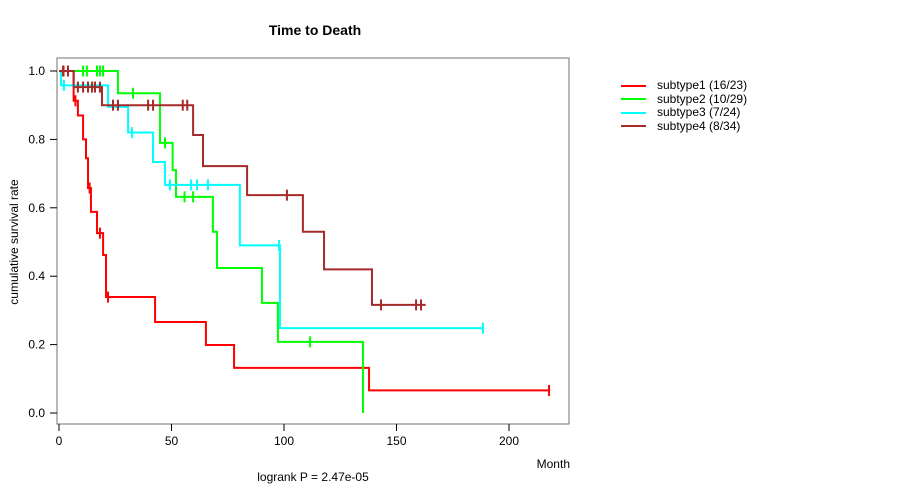 The height and width of the screenshot is (500, 900). What do you see at coordinates (633, 99) in the screenshot?
I see `legend-line-swatch-subtype2` at bounding box center [633, 99].